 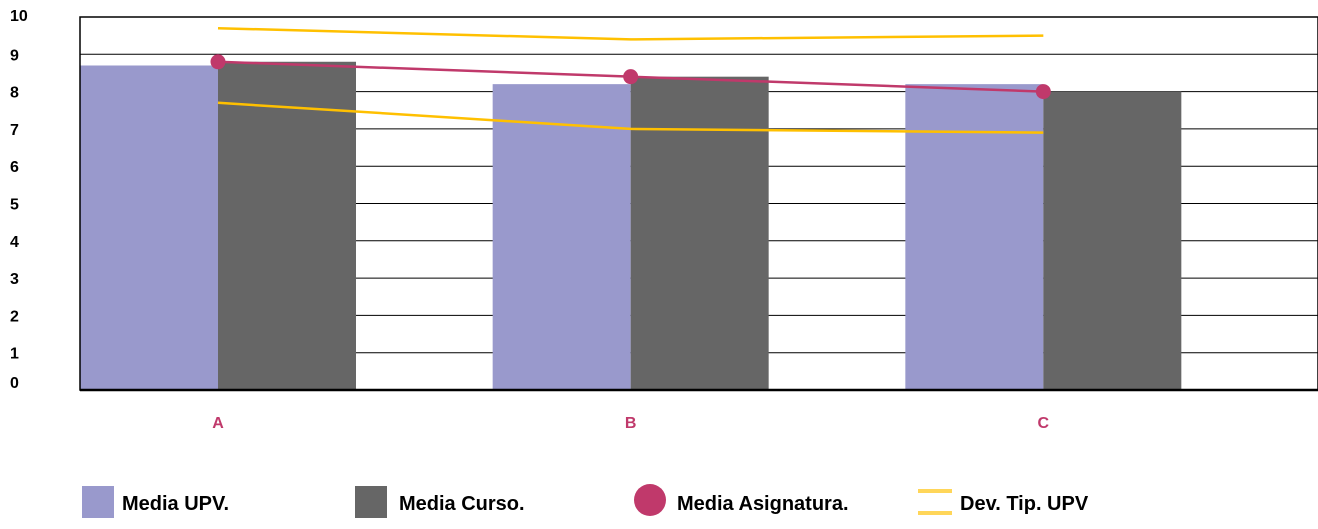 What do you see at coordinates (14, 316) in the screenshot?
I see `y-tick-label: 2` at bounding box center [14, 316].